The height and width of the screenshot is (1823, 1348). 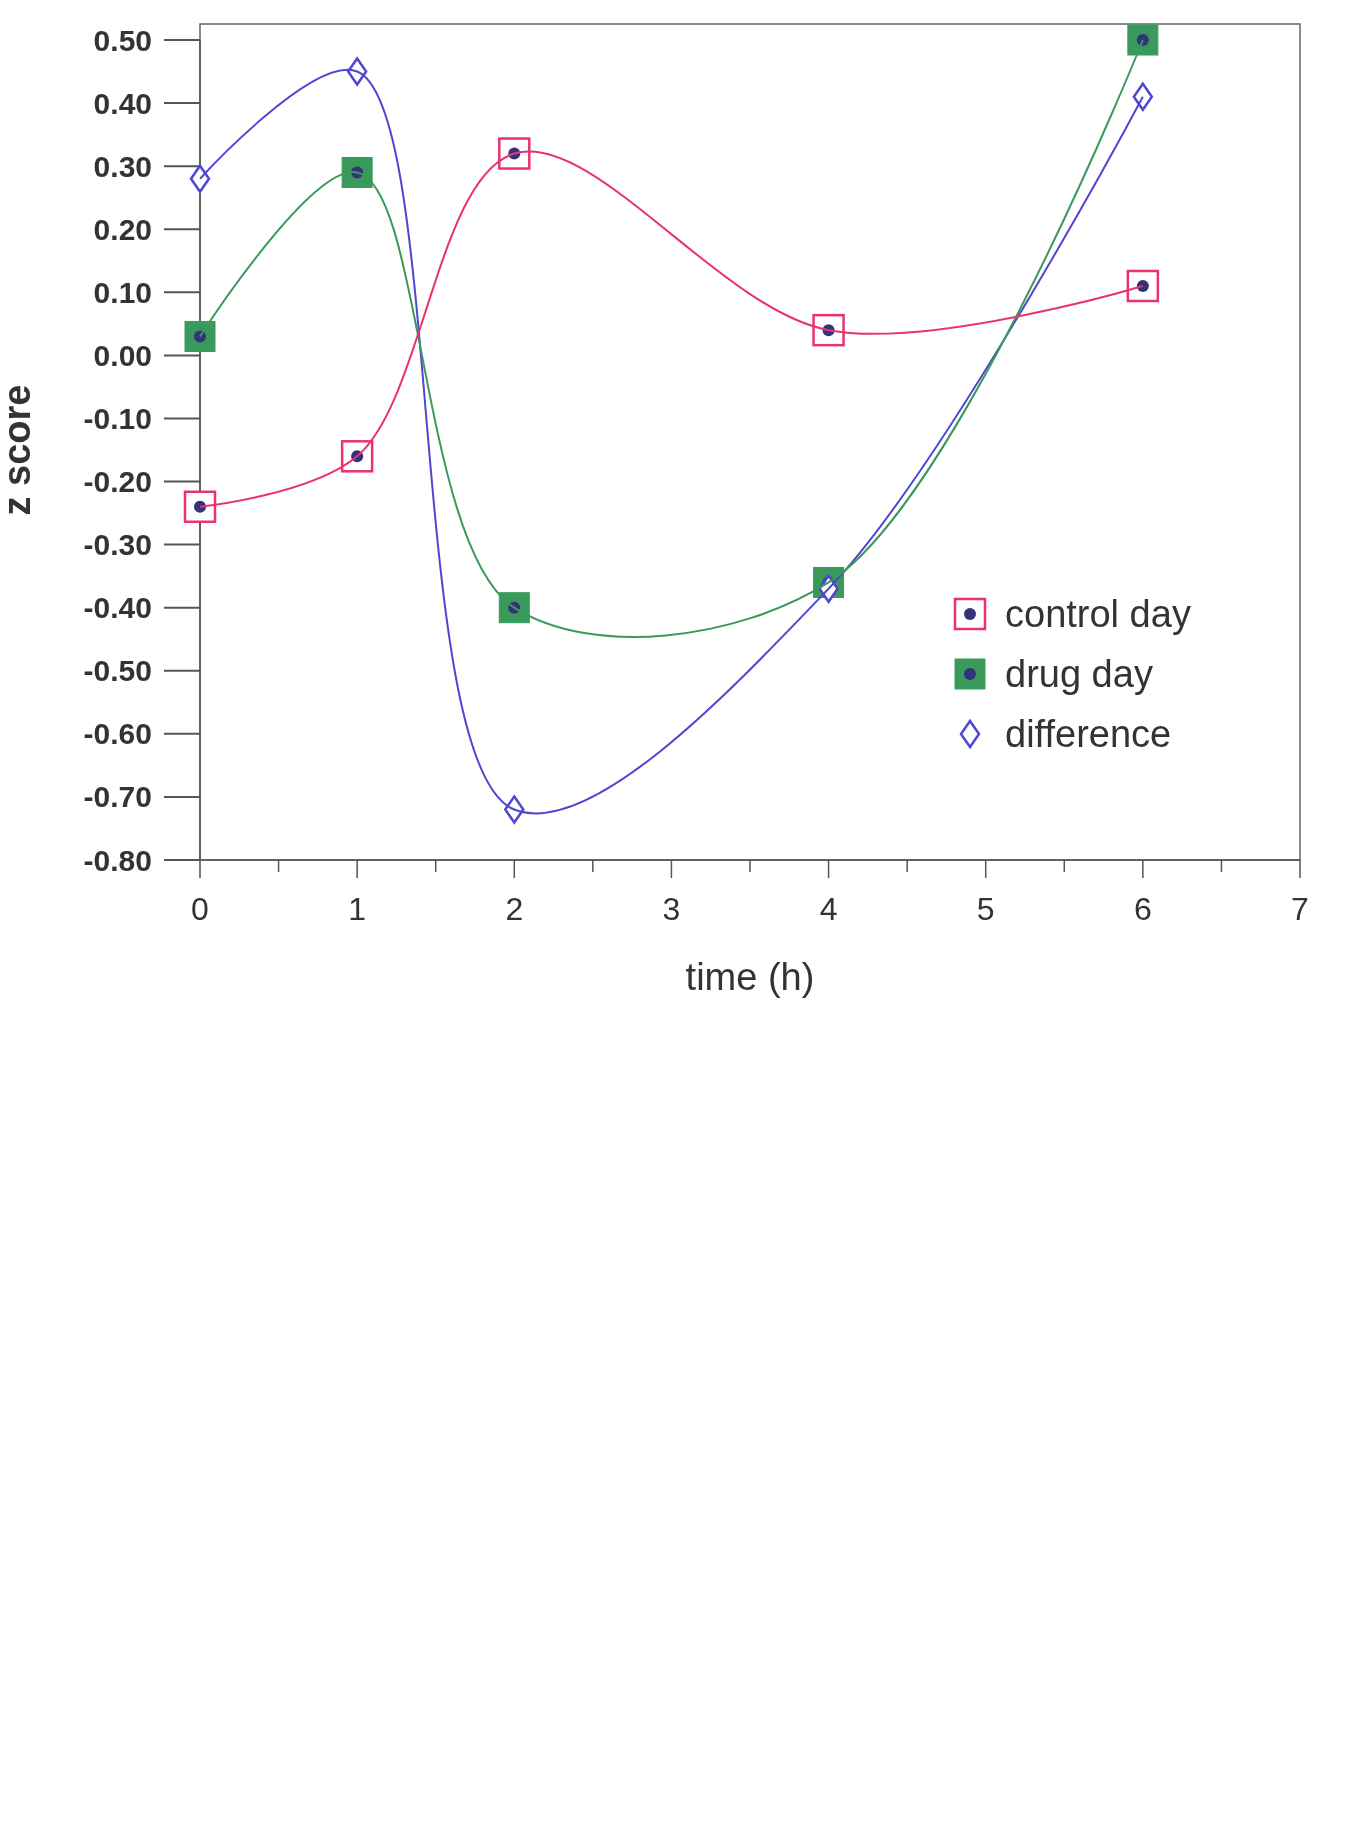 I want to click on y-tick-label: -0.20, so click(x=117, y=482).